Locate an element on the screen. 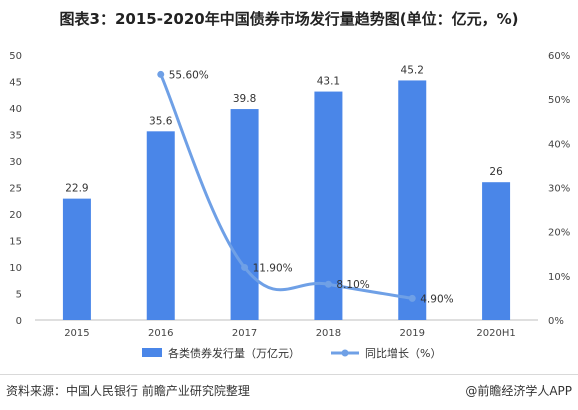 The width and height of the screenshot is (578, 410). legend-bar-swatch is located at coordinates (152, 352).